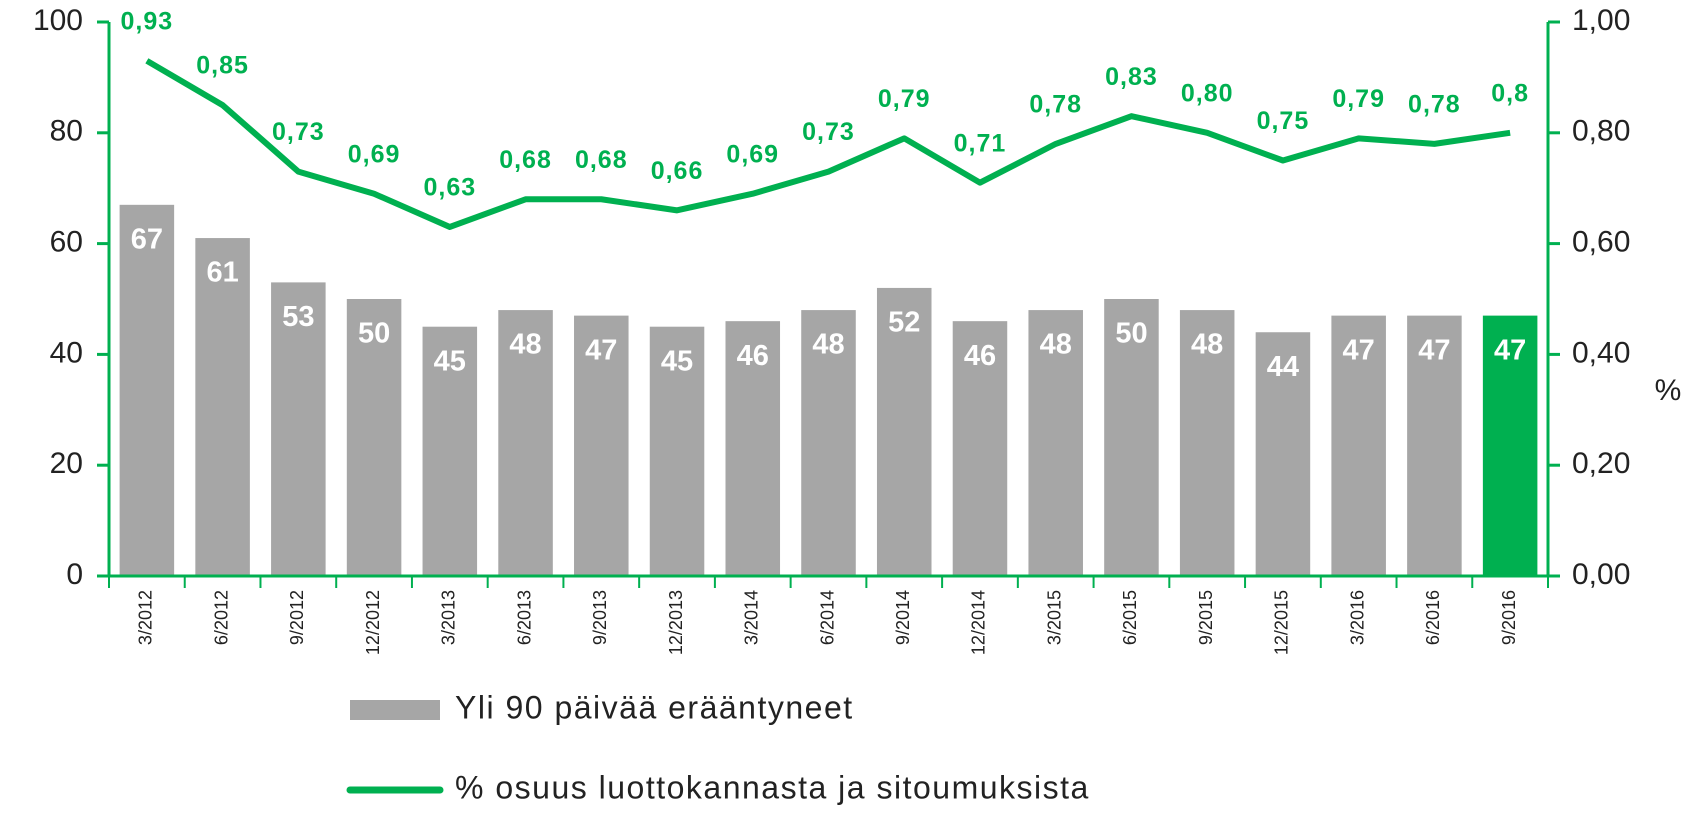  I want to click on x-tick-label: 12/2013, so click(676, 622).